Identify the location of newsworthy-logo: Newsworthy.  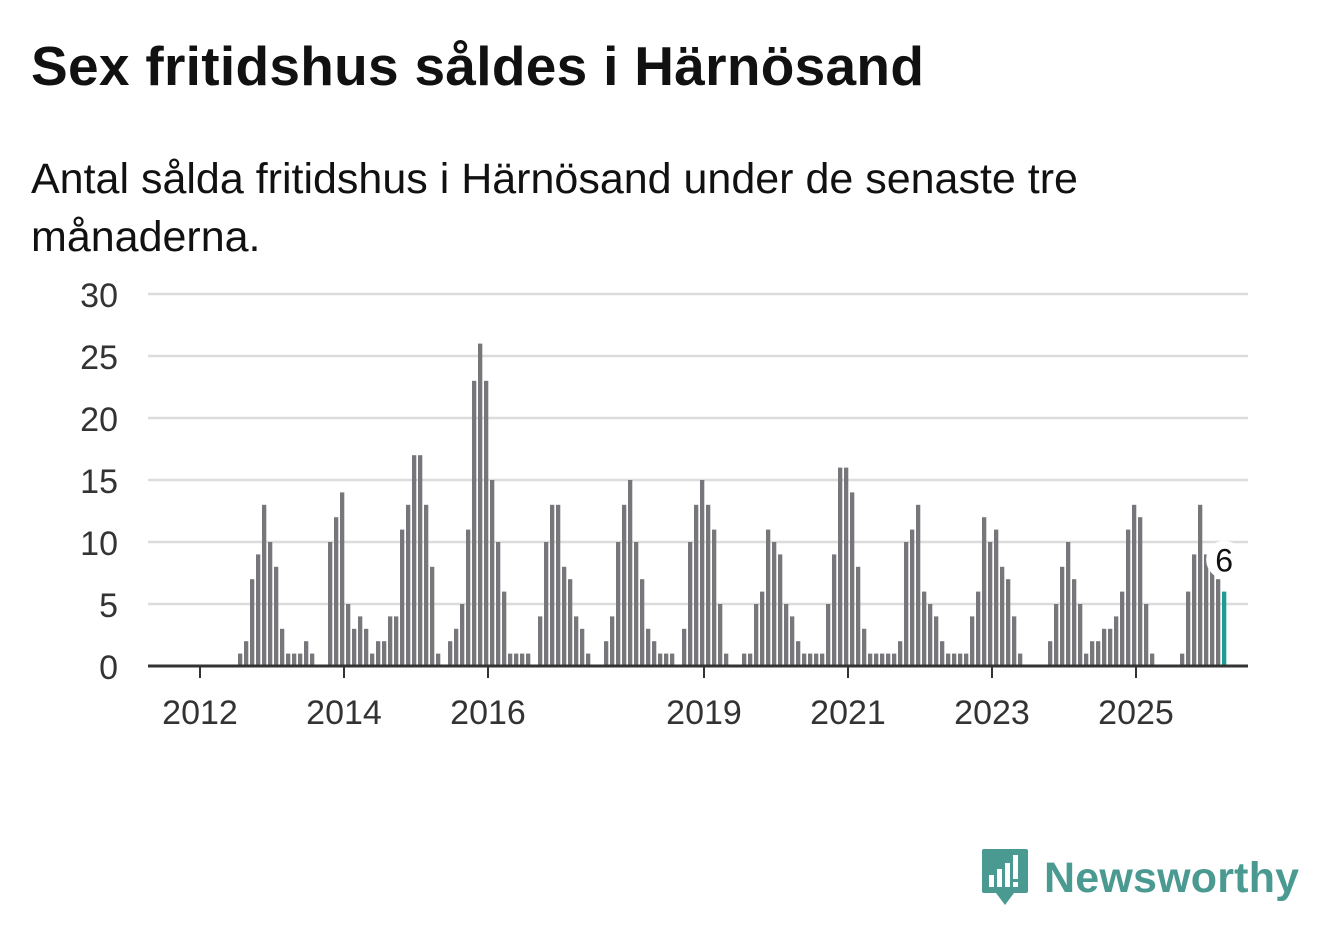
(1139, 878).